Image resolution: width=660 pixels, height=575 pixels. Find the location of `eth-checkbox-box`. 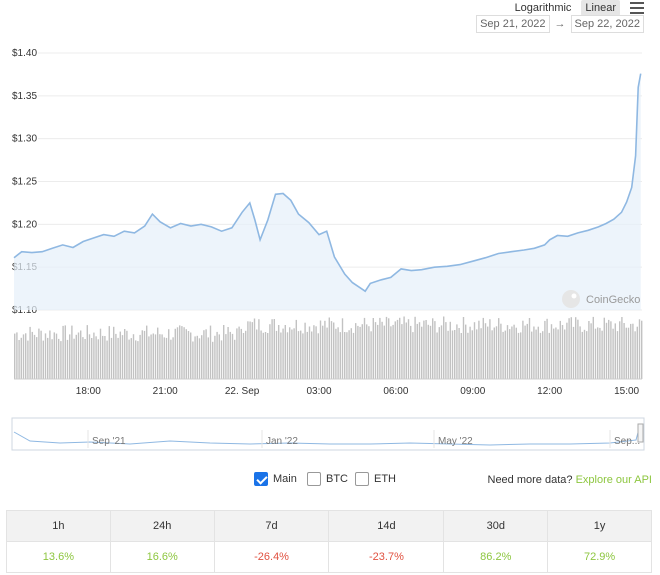

eth-checkbox-box is located at coordinates (362, 479).